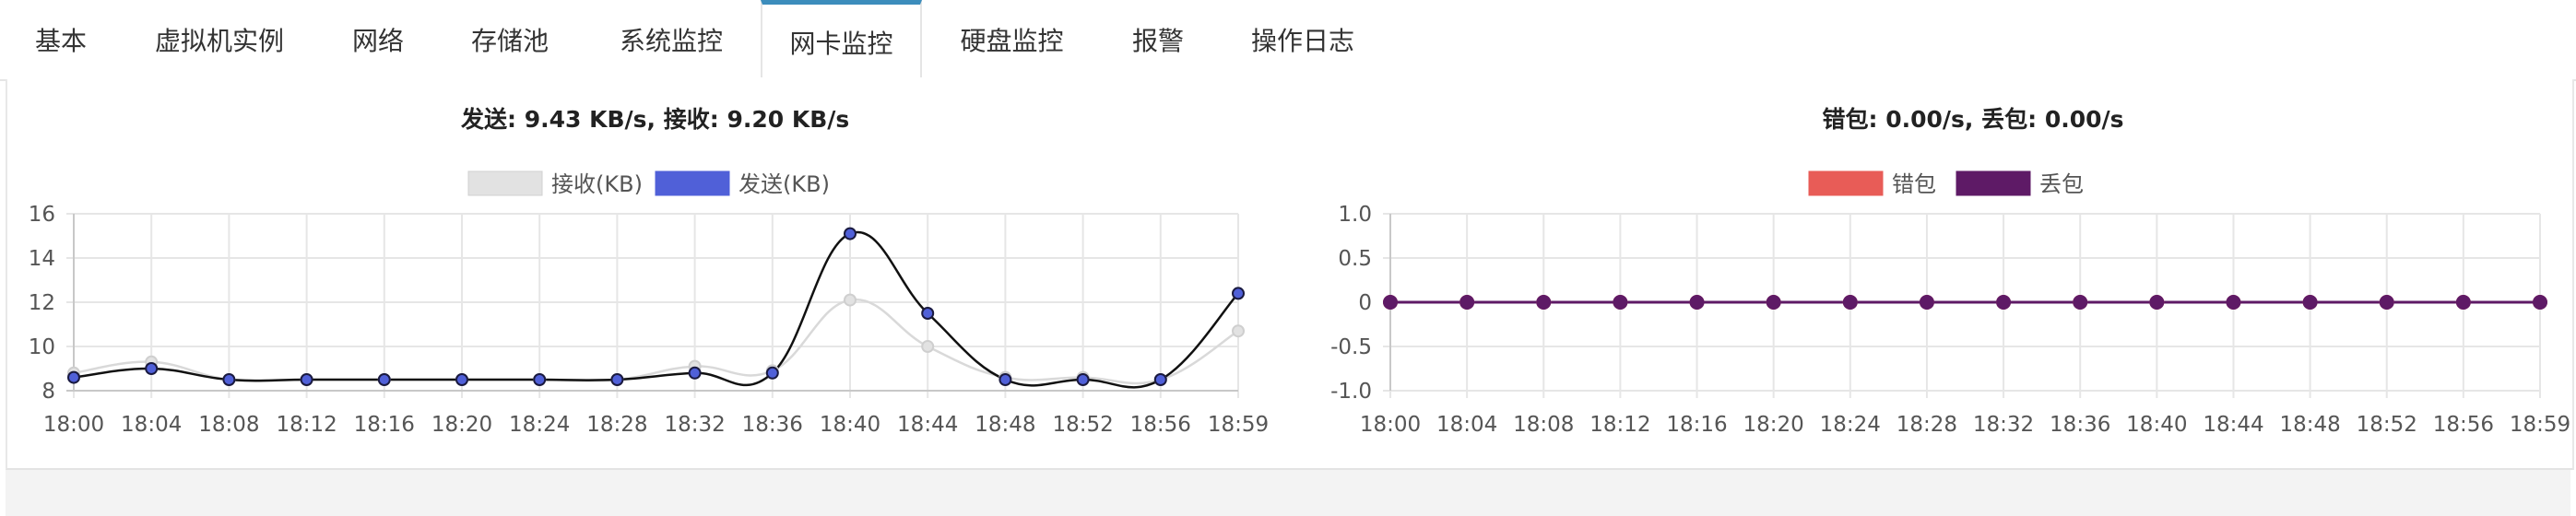  What do you see at coordinates (42, 347) in the screenshot?
I see `y-tick-label: 10` at bounding box center [42, 347].